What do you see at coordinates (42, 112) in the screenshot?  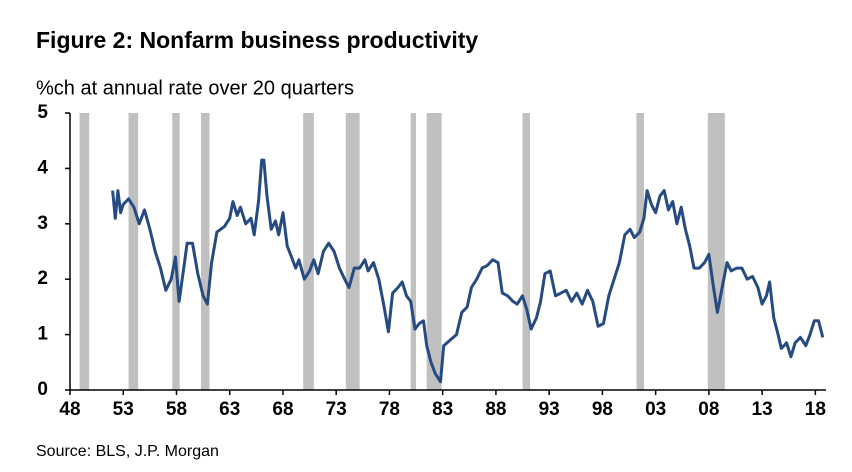 I see `y-tick-label: 5` at bounding box center [42, 112].